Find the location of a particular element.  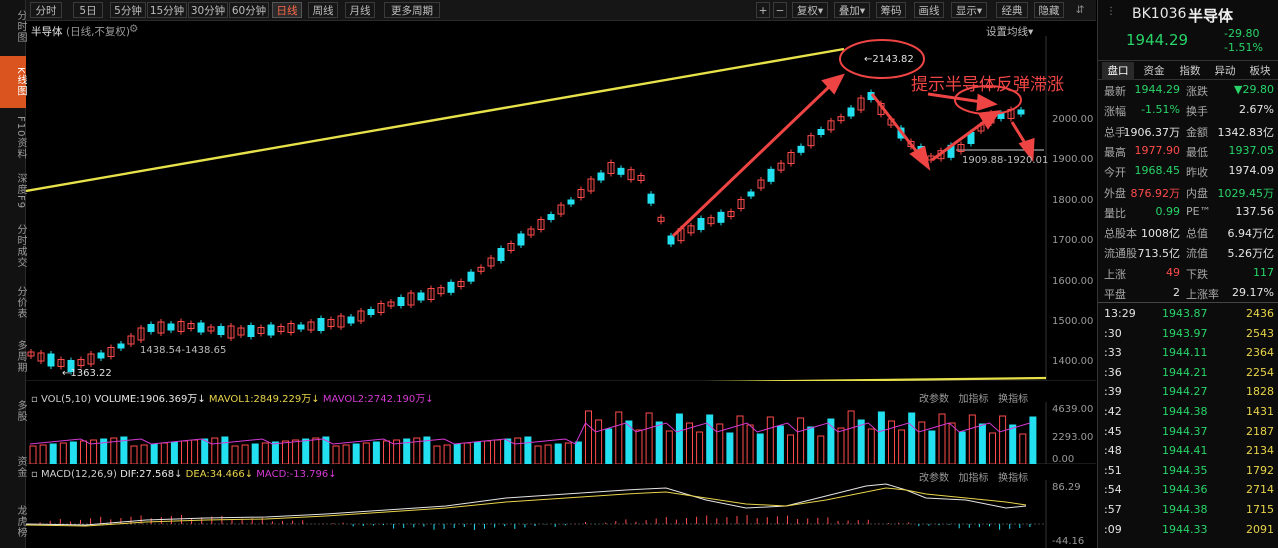

macd-buttons: 改参数 加指标 换指标 is located at coordinates (973, 476).